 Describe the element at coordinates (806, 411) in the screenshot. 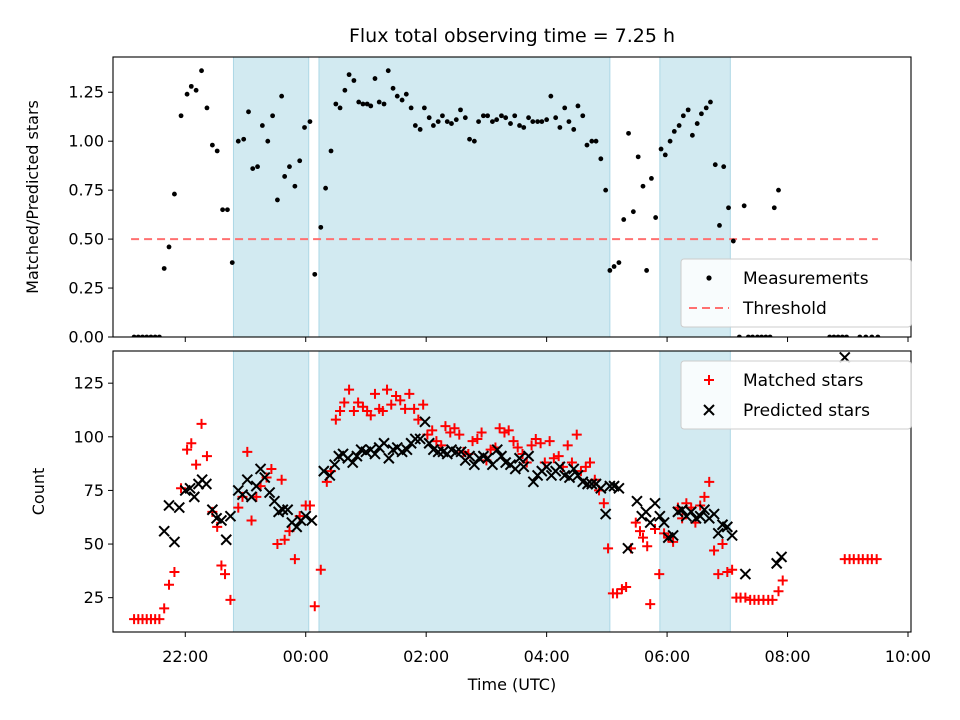

I see `legend-label: Predicted stars` at that location.